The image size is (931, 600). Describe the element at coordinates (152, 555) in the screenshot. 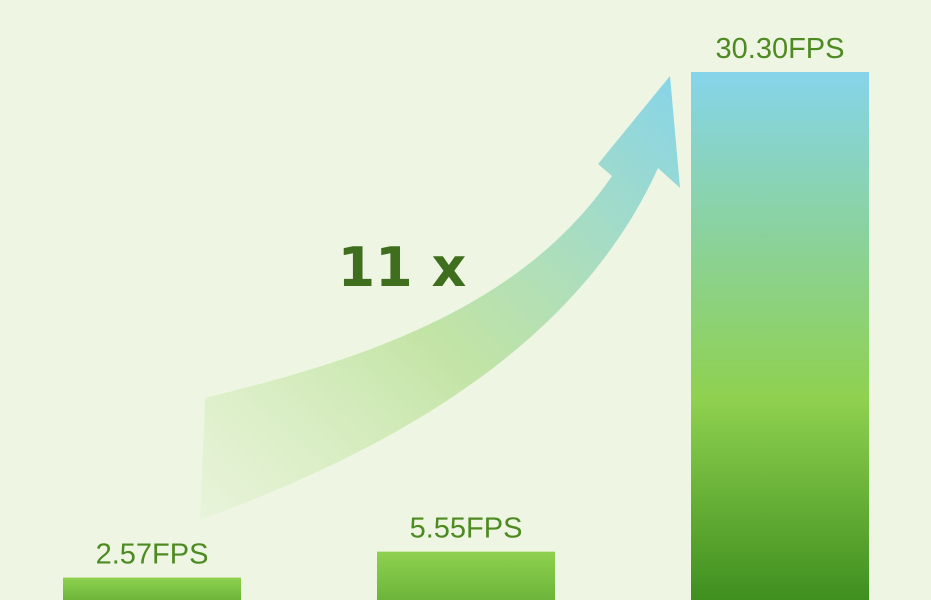

I see `data-label-1: 2.57FPS` at that location.